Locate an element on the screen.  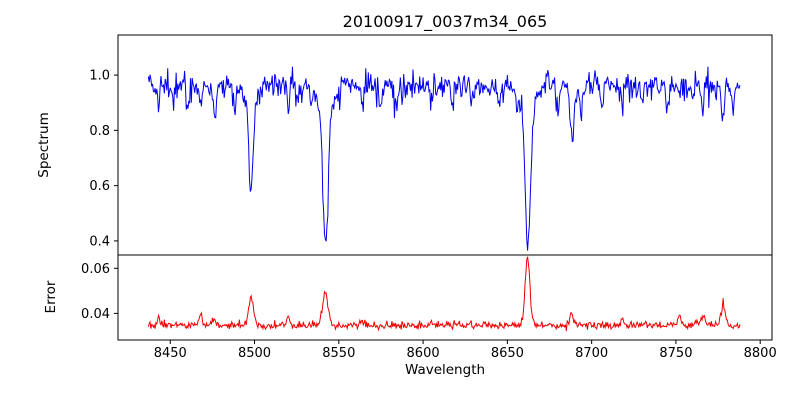
x-axis-label: Wavelength is located at coordinates (445, 370).